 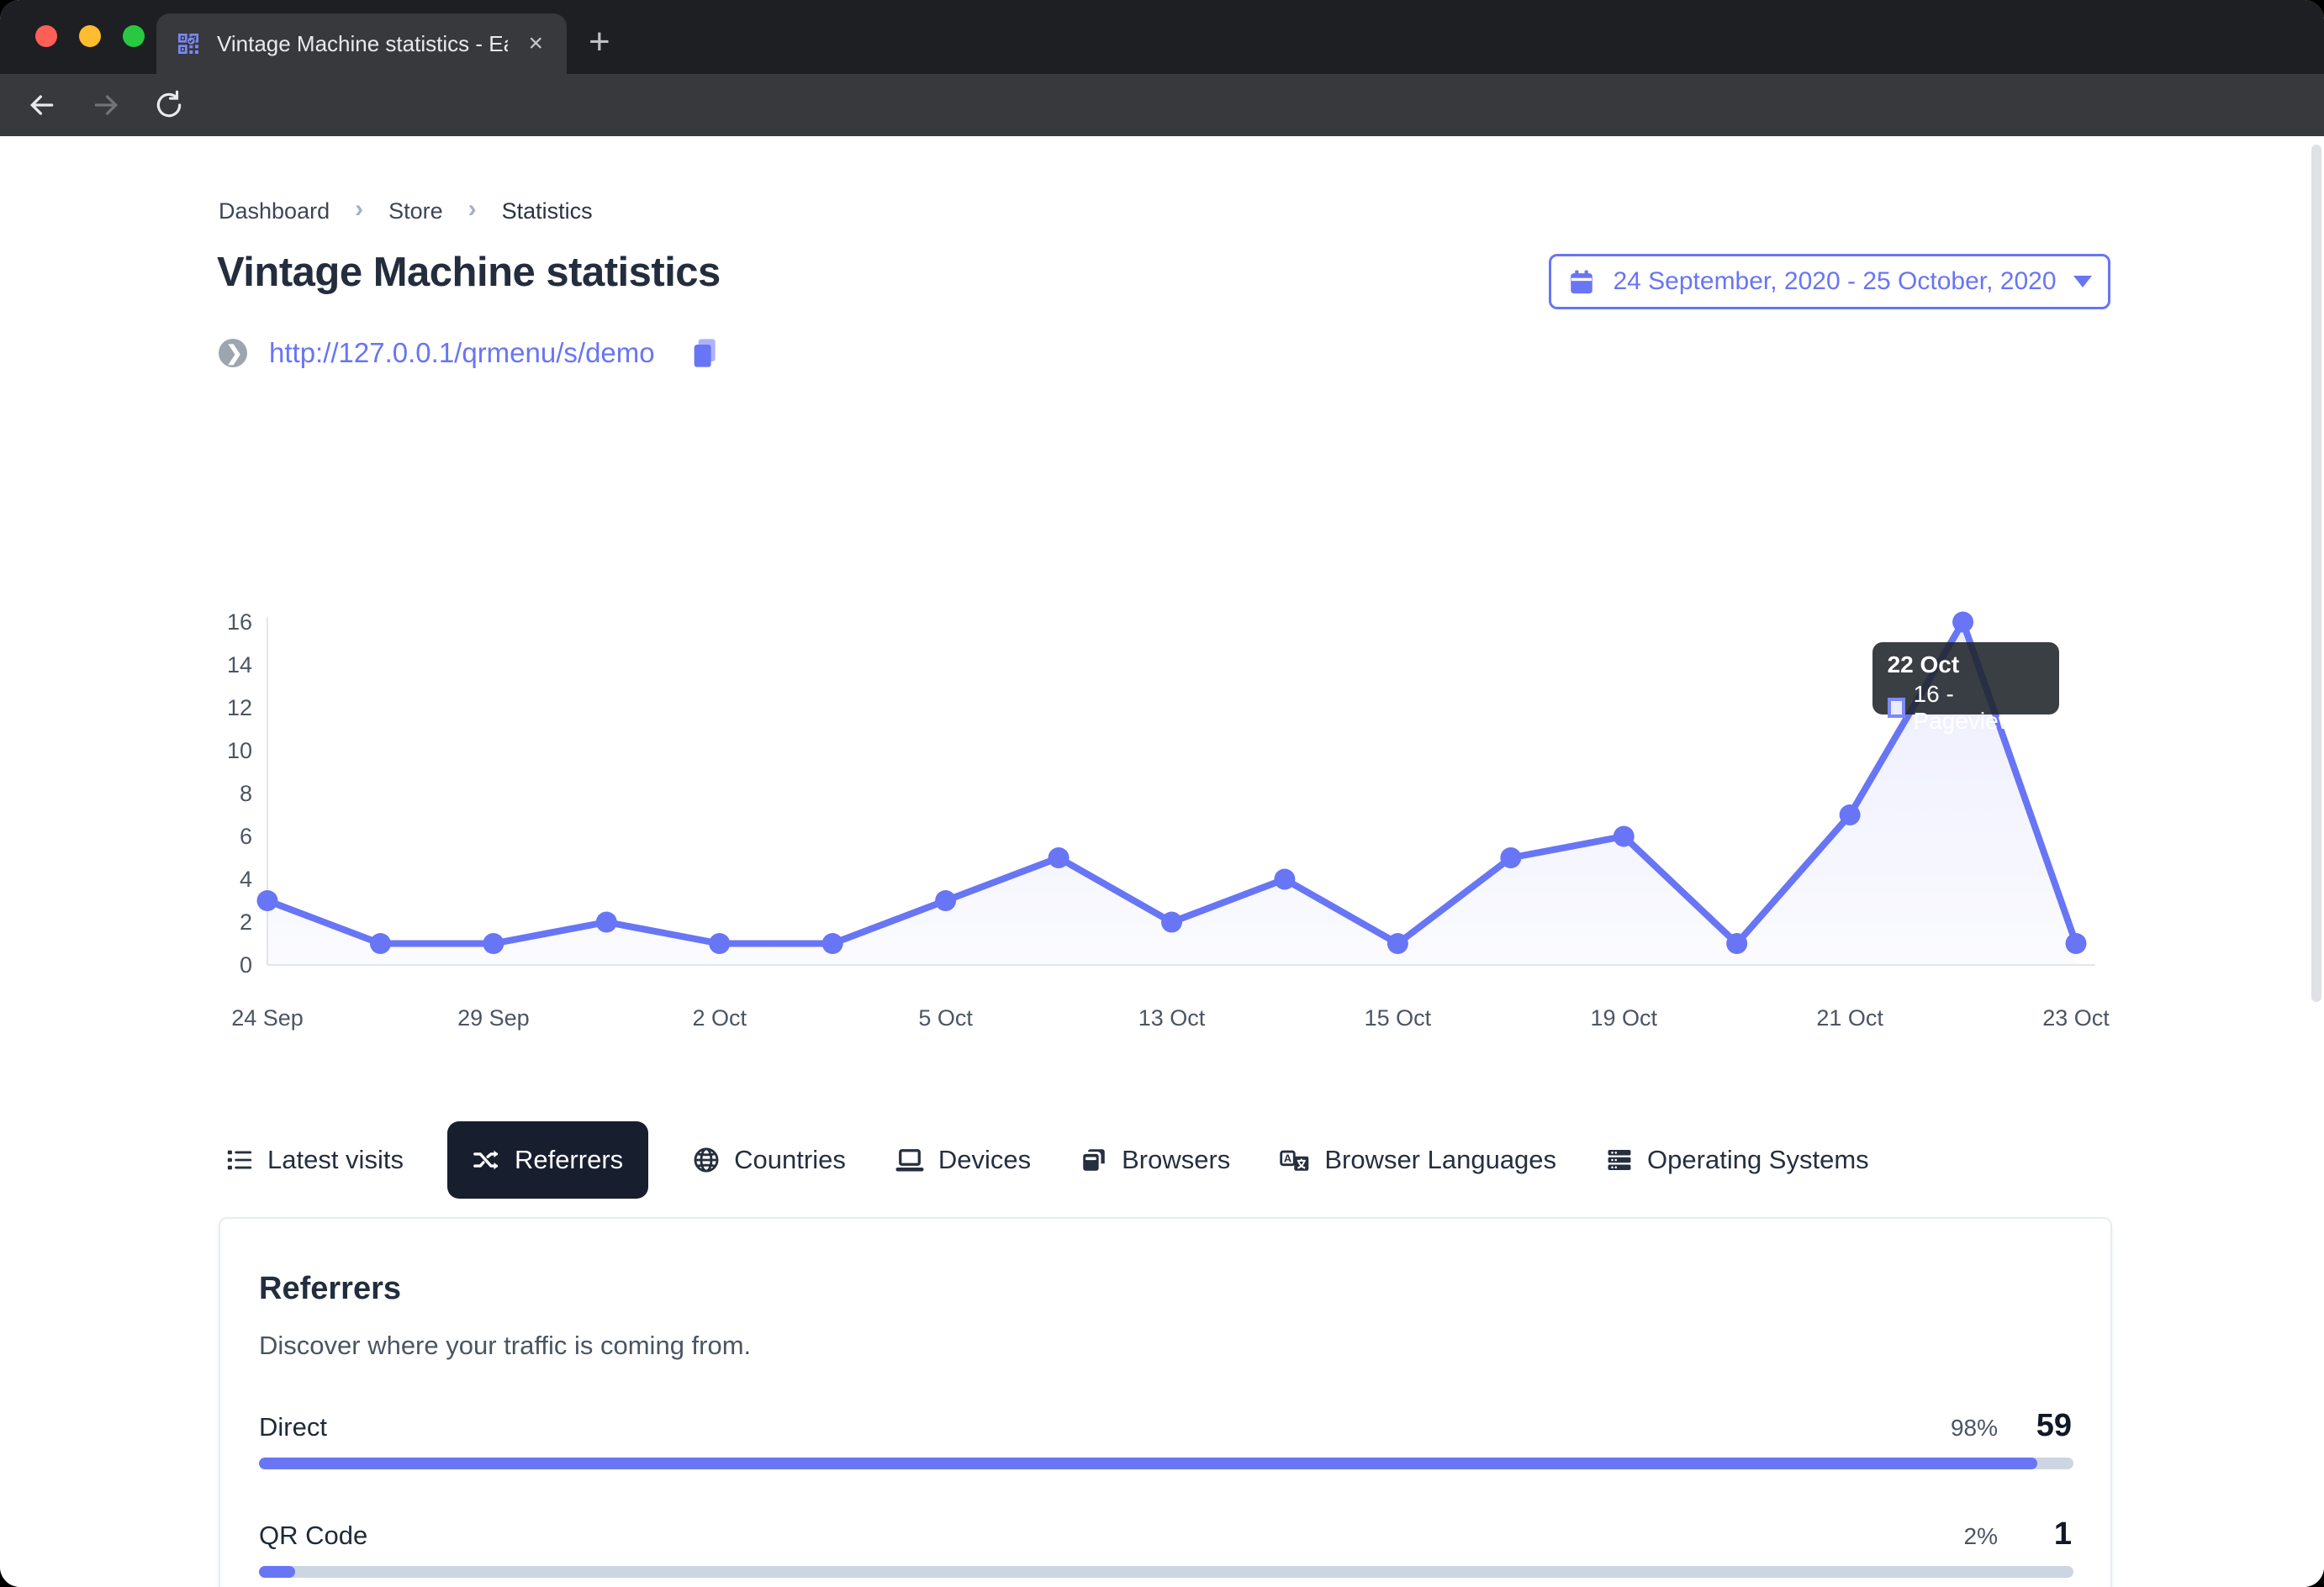 What do you see at coordinates (239, 1160) in the screenshot?
I see `list-icon` at bounding box center [239, 1160].